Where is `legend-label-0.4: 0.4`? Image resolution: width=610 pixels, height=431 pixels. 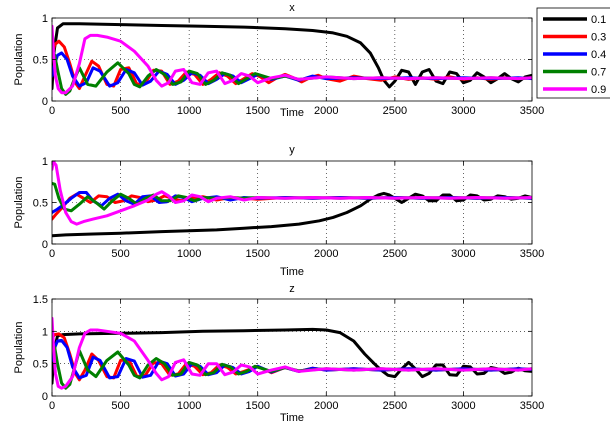 legend-label-0.4: 0.4 is located at coordinates (598, 55).